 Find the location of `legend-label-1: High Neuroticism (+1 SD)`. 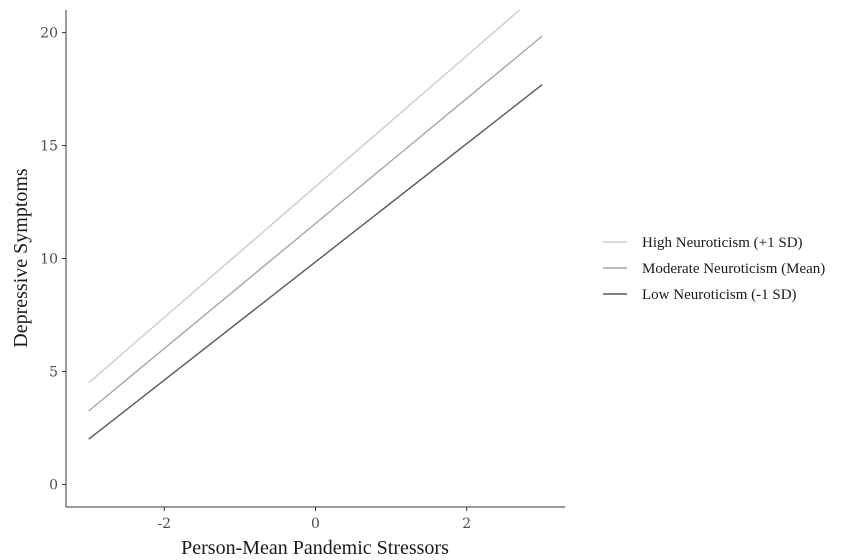

legend-label-1: High Neuroticism (+1 SD) is located at coordinates (722, 243).